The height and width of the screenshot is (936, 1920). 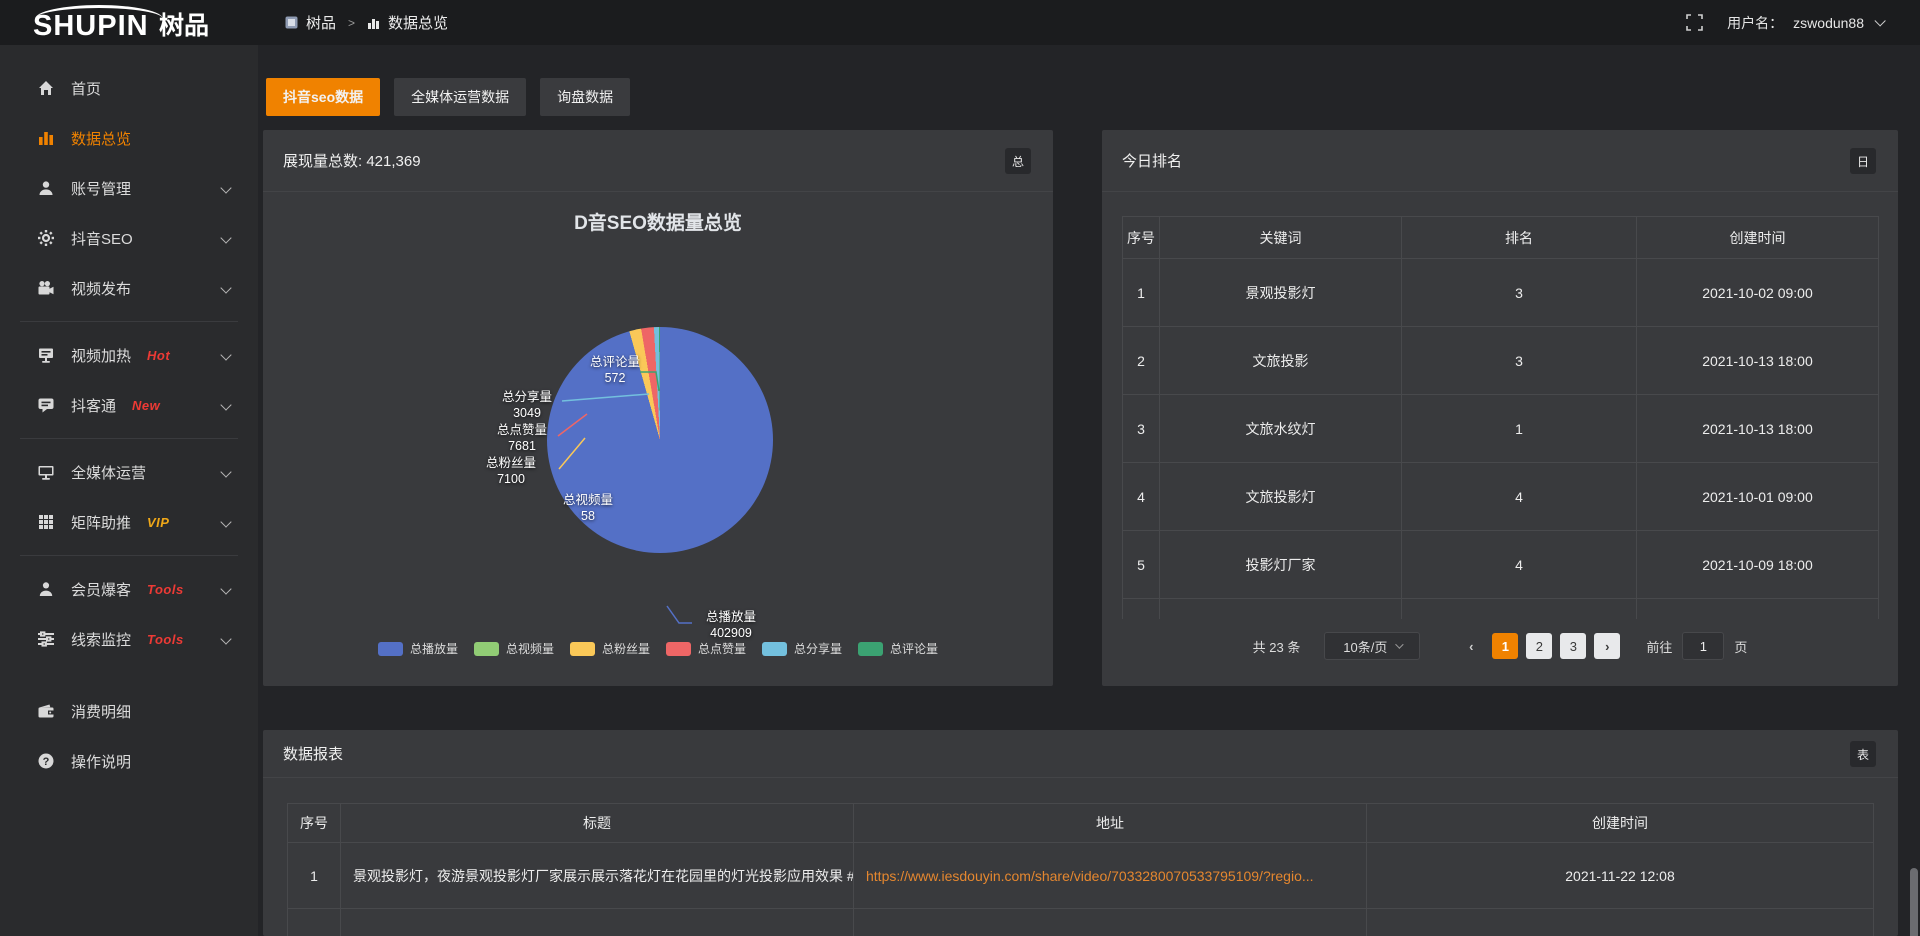 What do you see at coordinates (1863, 754) in the screenshot?
I see `table-badge-button: 表` at bounding box center [1863, 754].